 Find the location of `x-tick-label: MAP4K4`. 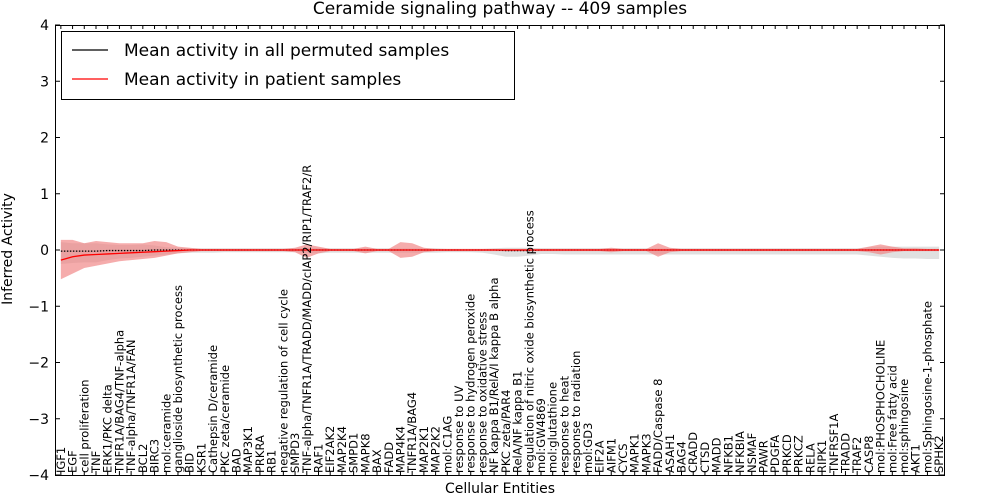

x-tick-label: MAP4K4 is located at coordinates (400, 449).